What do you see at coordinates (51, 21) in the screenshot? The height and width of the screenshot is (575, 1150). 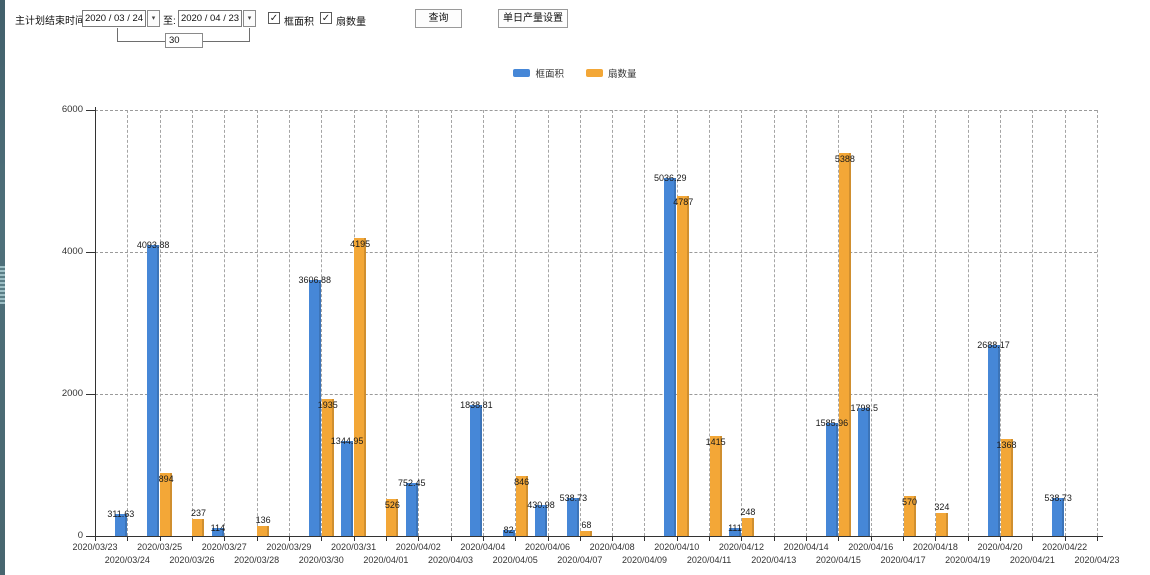 I see `end-time-label: 主计划结束时间:` at bounding box center [51, 21].